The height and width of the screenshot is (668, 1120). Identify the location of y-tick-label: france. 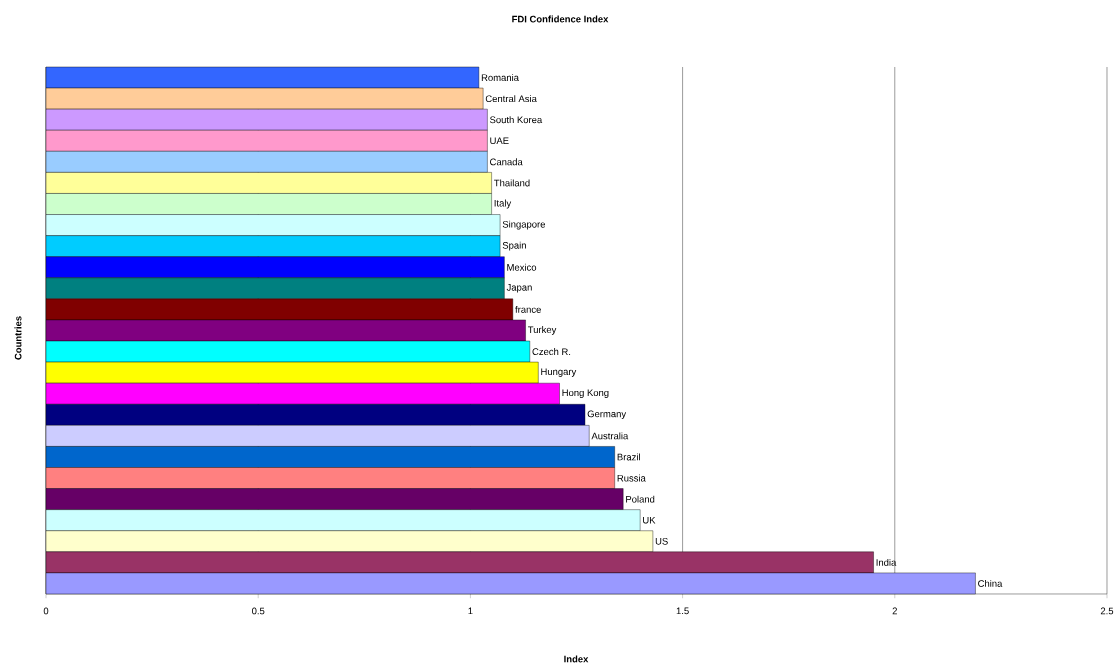
(528, 309).